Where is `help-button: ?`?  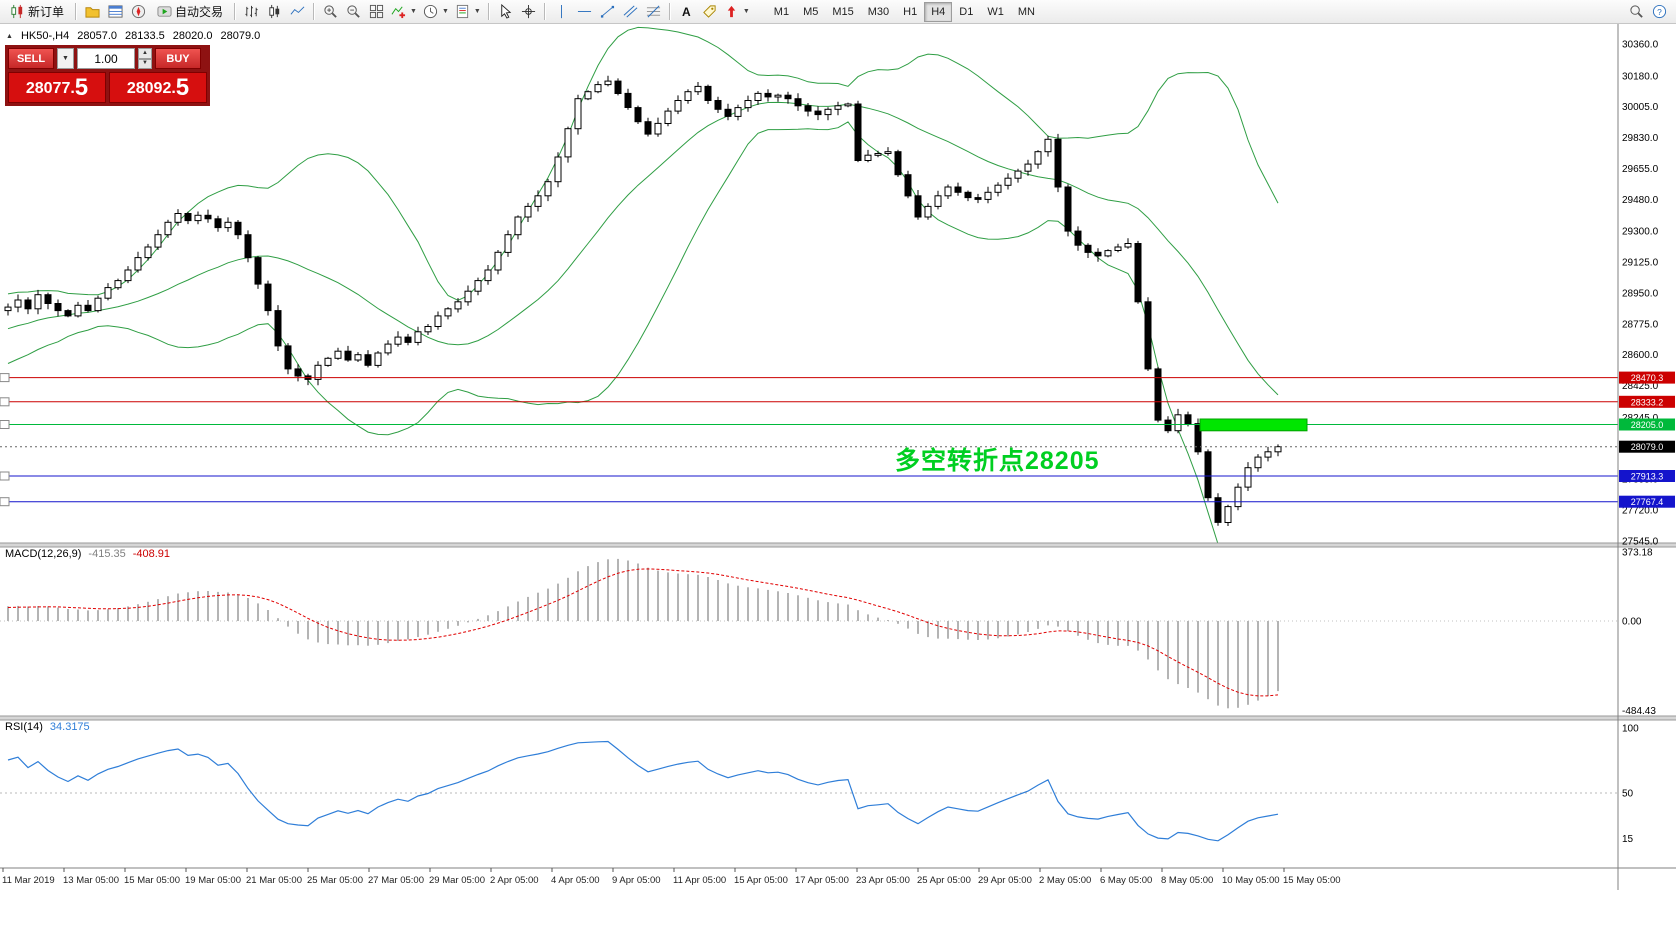
help-button: ? is located at coordinates (1659, 11).